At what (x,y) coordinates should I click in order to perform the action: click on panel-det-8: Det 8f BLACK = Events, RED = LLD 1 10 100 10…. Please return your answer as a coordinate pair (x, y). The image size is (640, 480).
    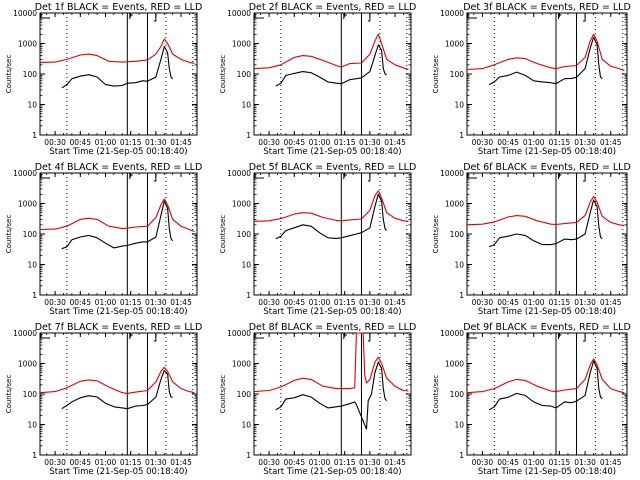
    Looking at the image, I should click on (317, 399).